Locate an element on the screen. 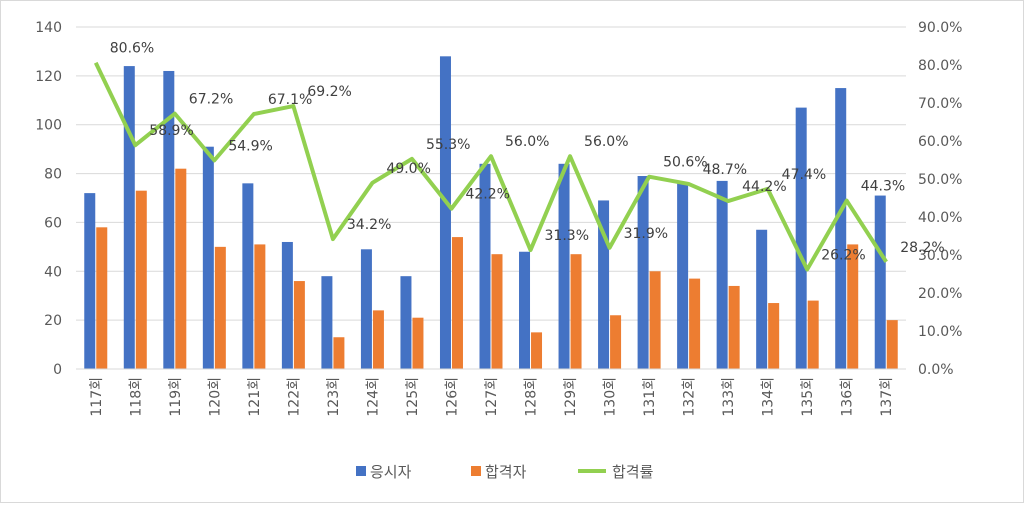  x-tick-label: 131회 is located at coordinates (650, 397).